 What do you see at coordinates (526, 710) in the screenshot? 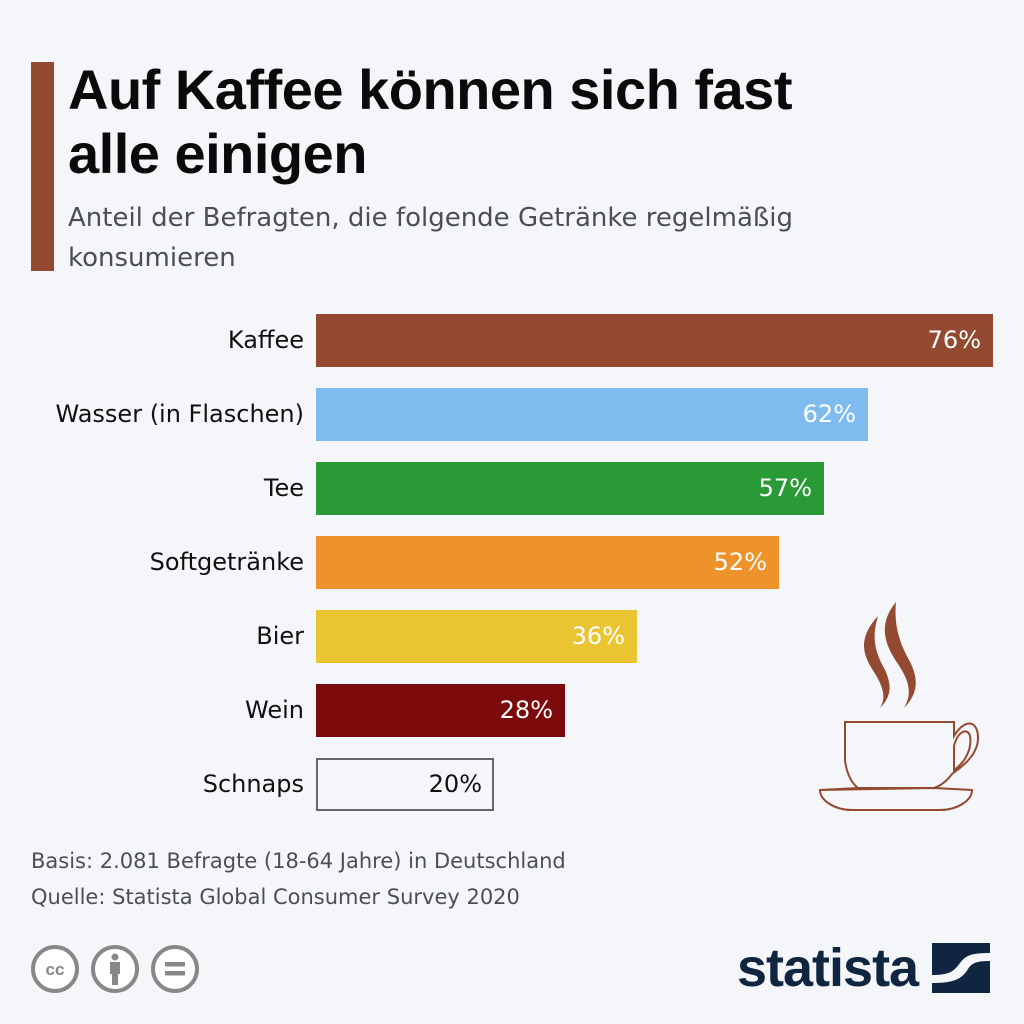
I see `value-label: 28%` at bounding box center [526, 710].